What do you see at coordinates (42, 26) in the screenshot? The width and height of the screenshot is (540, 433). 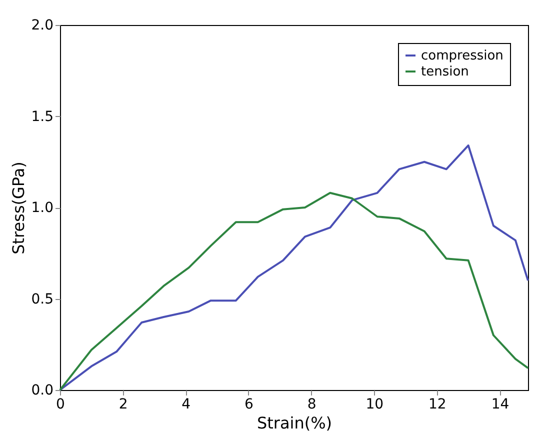 I see `y-tick-label: 2.0` at bounding box center [42, 26].